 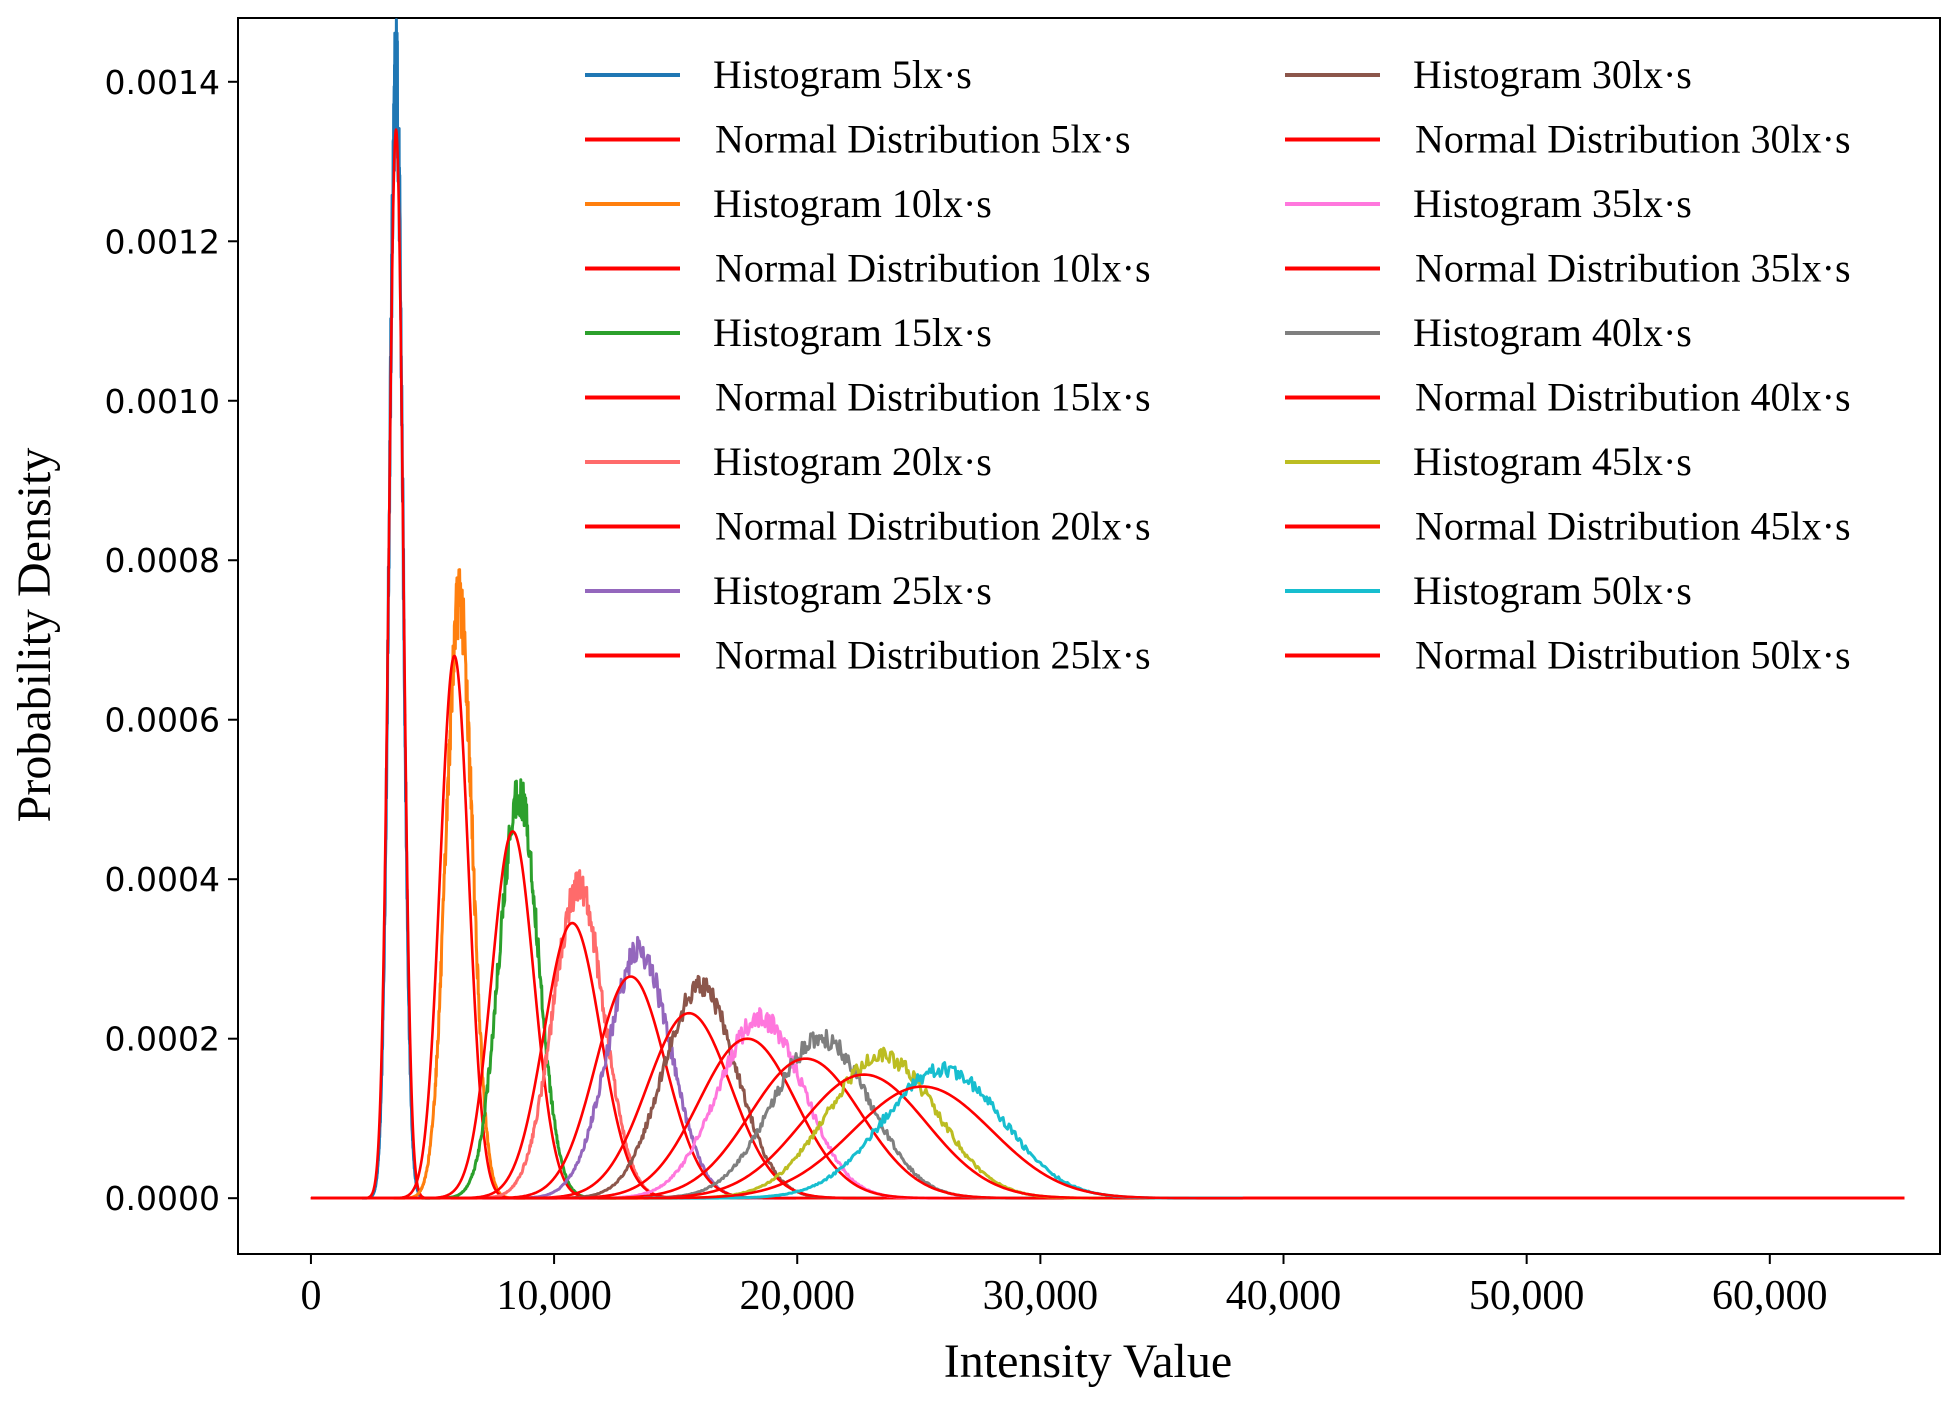 What do you see at coordinates (162, 879) in the screenshot?
I see `y-tick-label: 0.0004` at bounding box center [162, 879].